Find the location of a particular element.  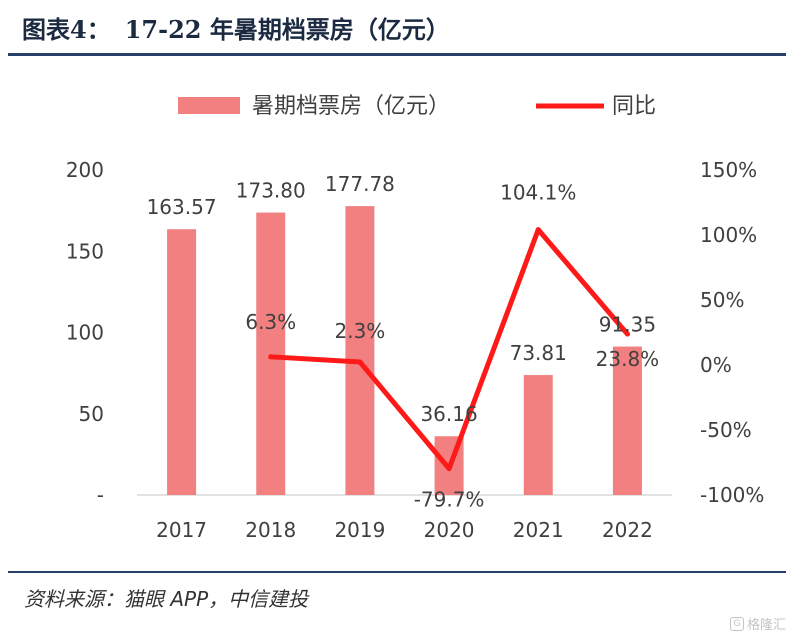

bar-data-label: 73.81 is located at coordinates (538, 353).